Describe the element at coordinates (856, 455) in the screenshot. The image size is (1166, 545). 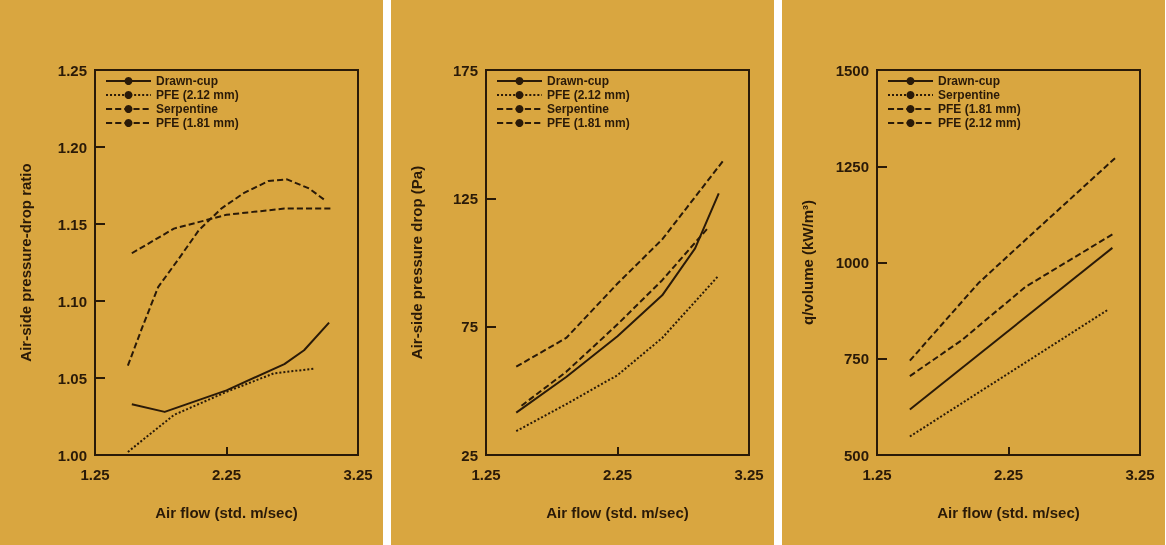
I see `y-tick-label: 500` at that location.